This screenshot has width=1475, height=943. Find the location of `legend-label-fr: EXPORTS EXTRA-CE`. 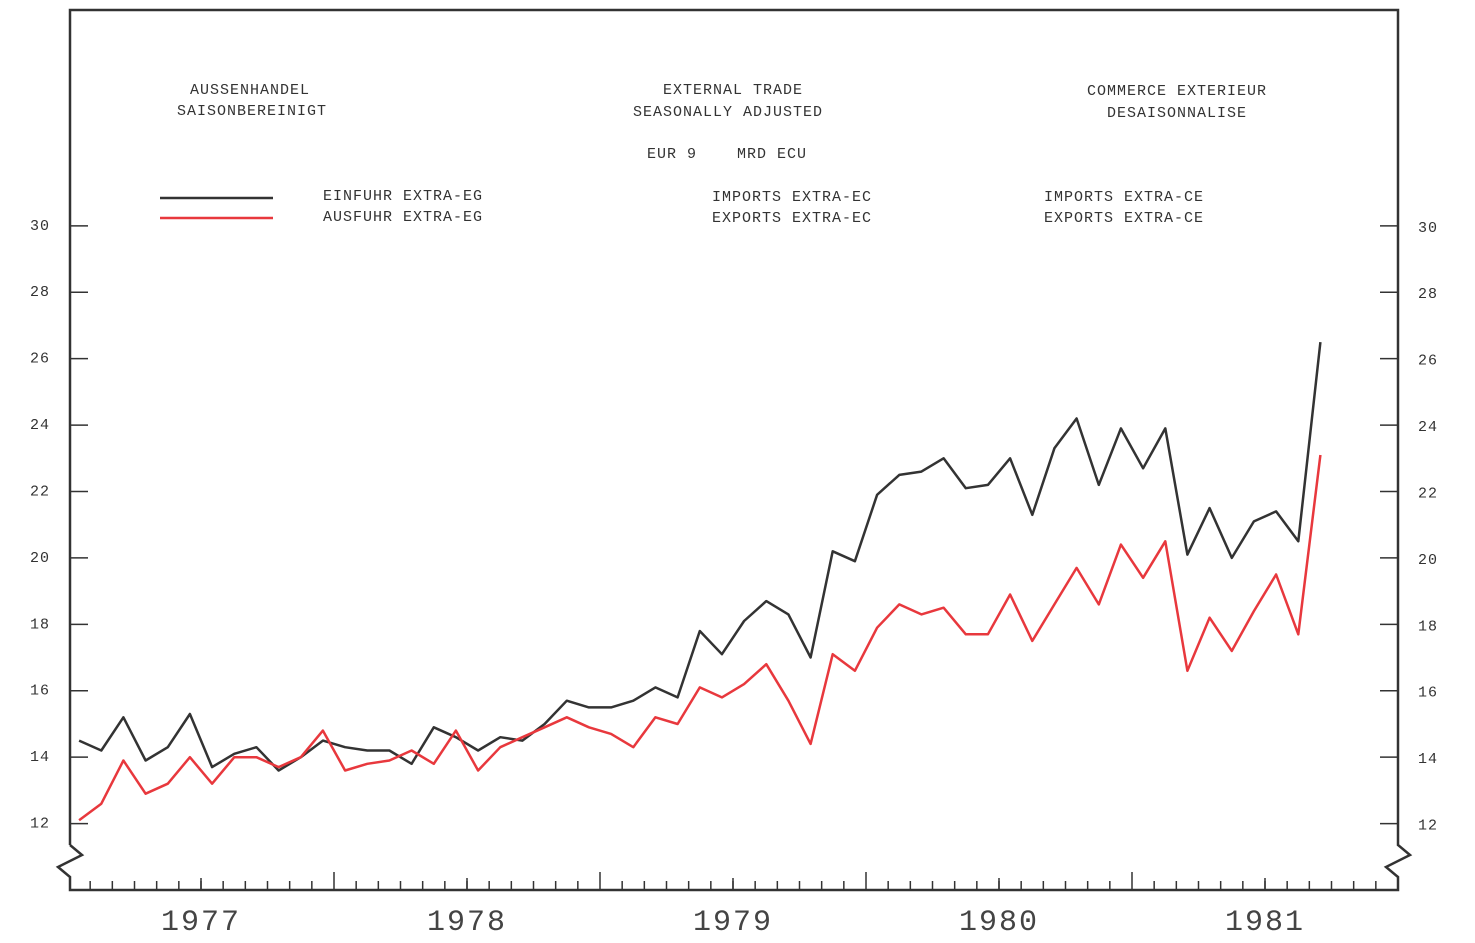

legend-label-fr: EXPORTS EXTRA-CE is located at coordinates (1124, 218).